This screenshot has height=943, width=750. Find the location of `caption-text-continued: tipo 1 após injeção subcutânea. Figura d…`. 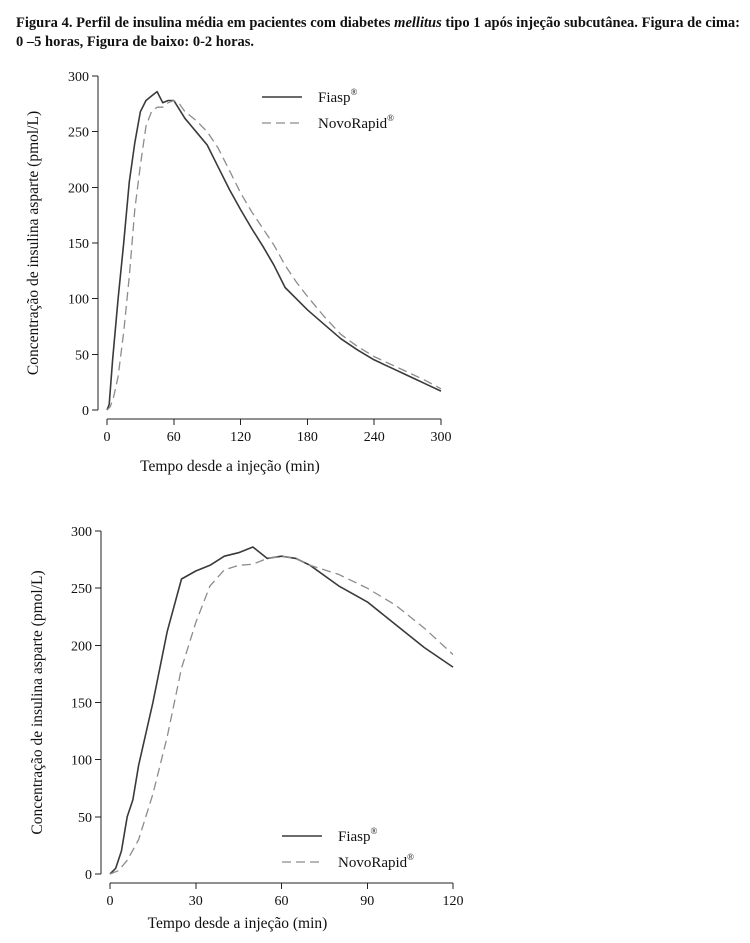

caption-text-continued: tipo 1 após injeção subcutânea. Figura d… is located at coordinates (378, 32).